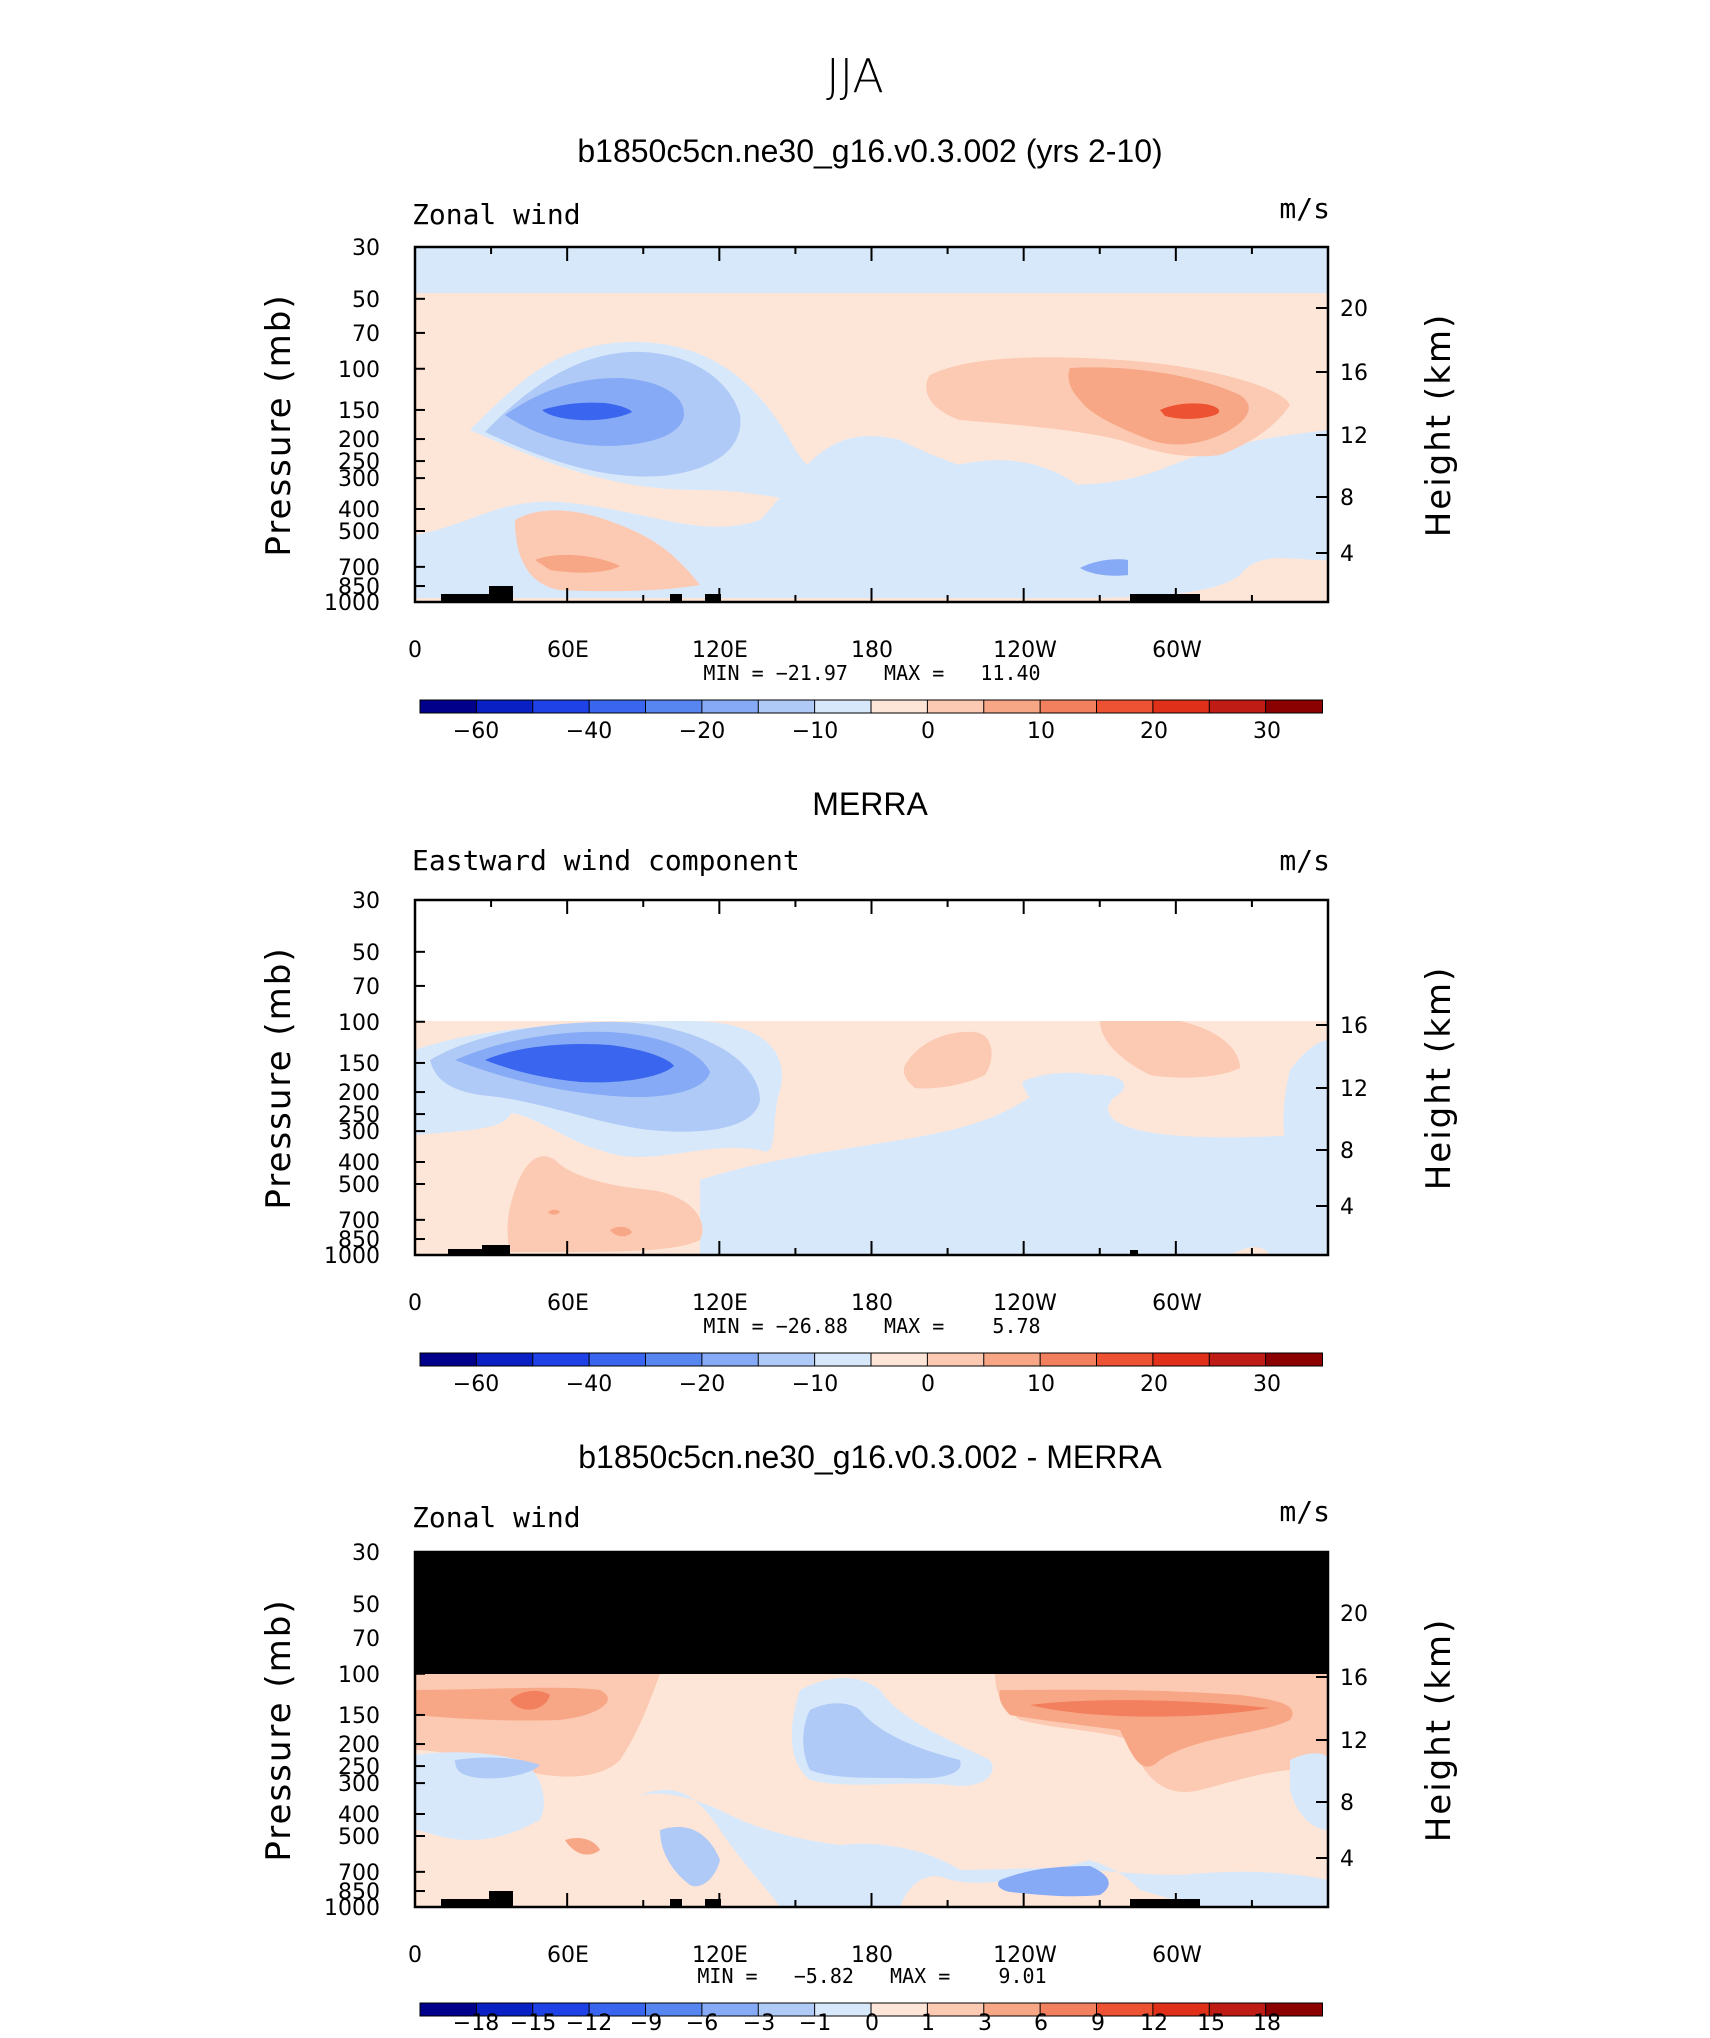 The height and width of the screenshot is (2038, 1710). What do you see at coordinates (1354, 1678) in the screenshot?
I see `y2-tick-label: 16` at bounding box center [1354, 1678].